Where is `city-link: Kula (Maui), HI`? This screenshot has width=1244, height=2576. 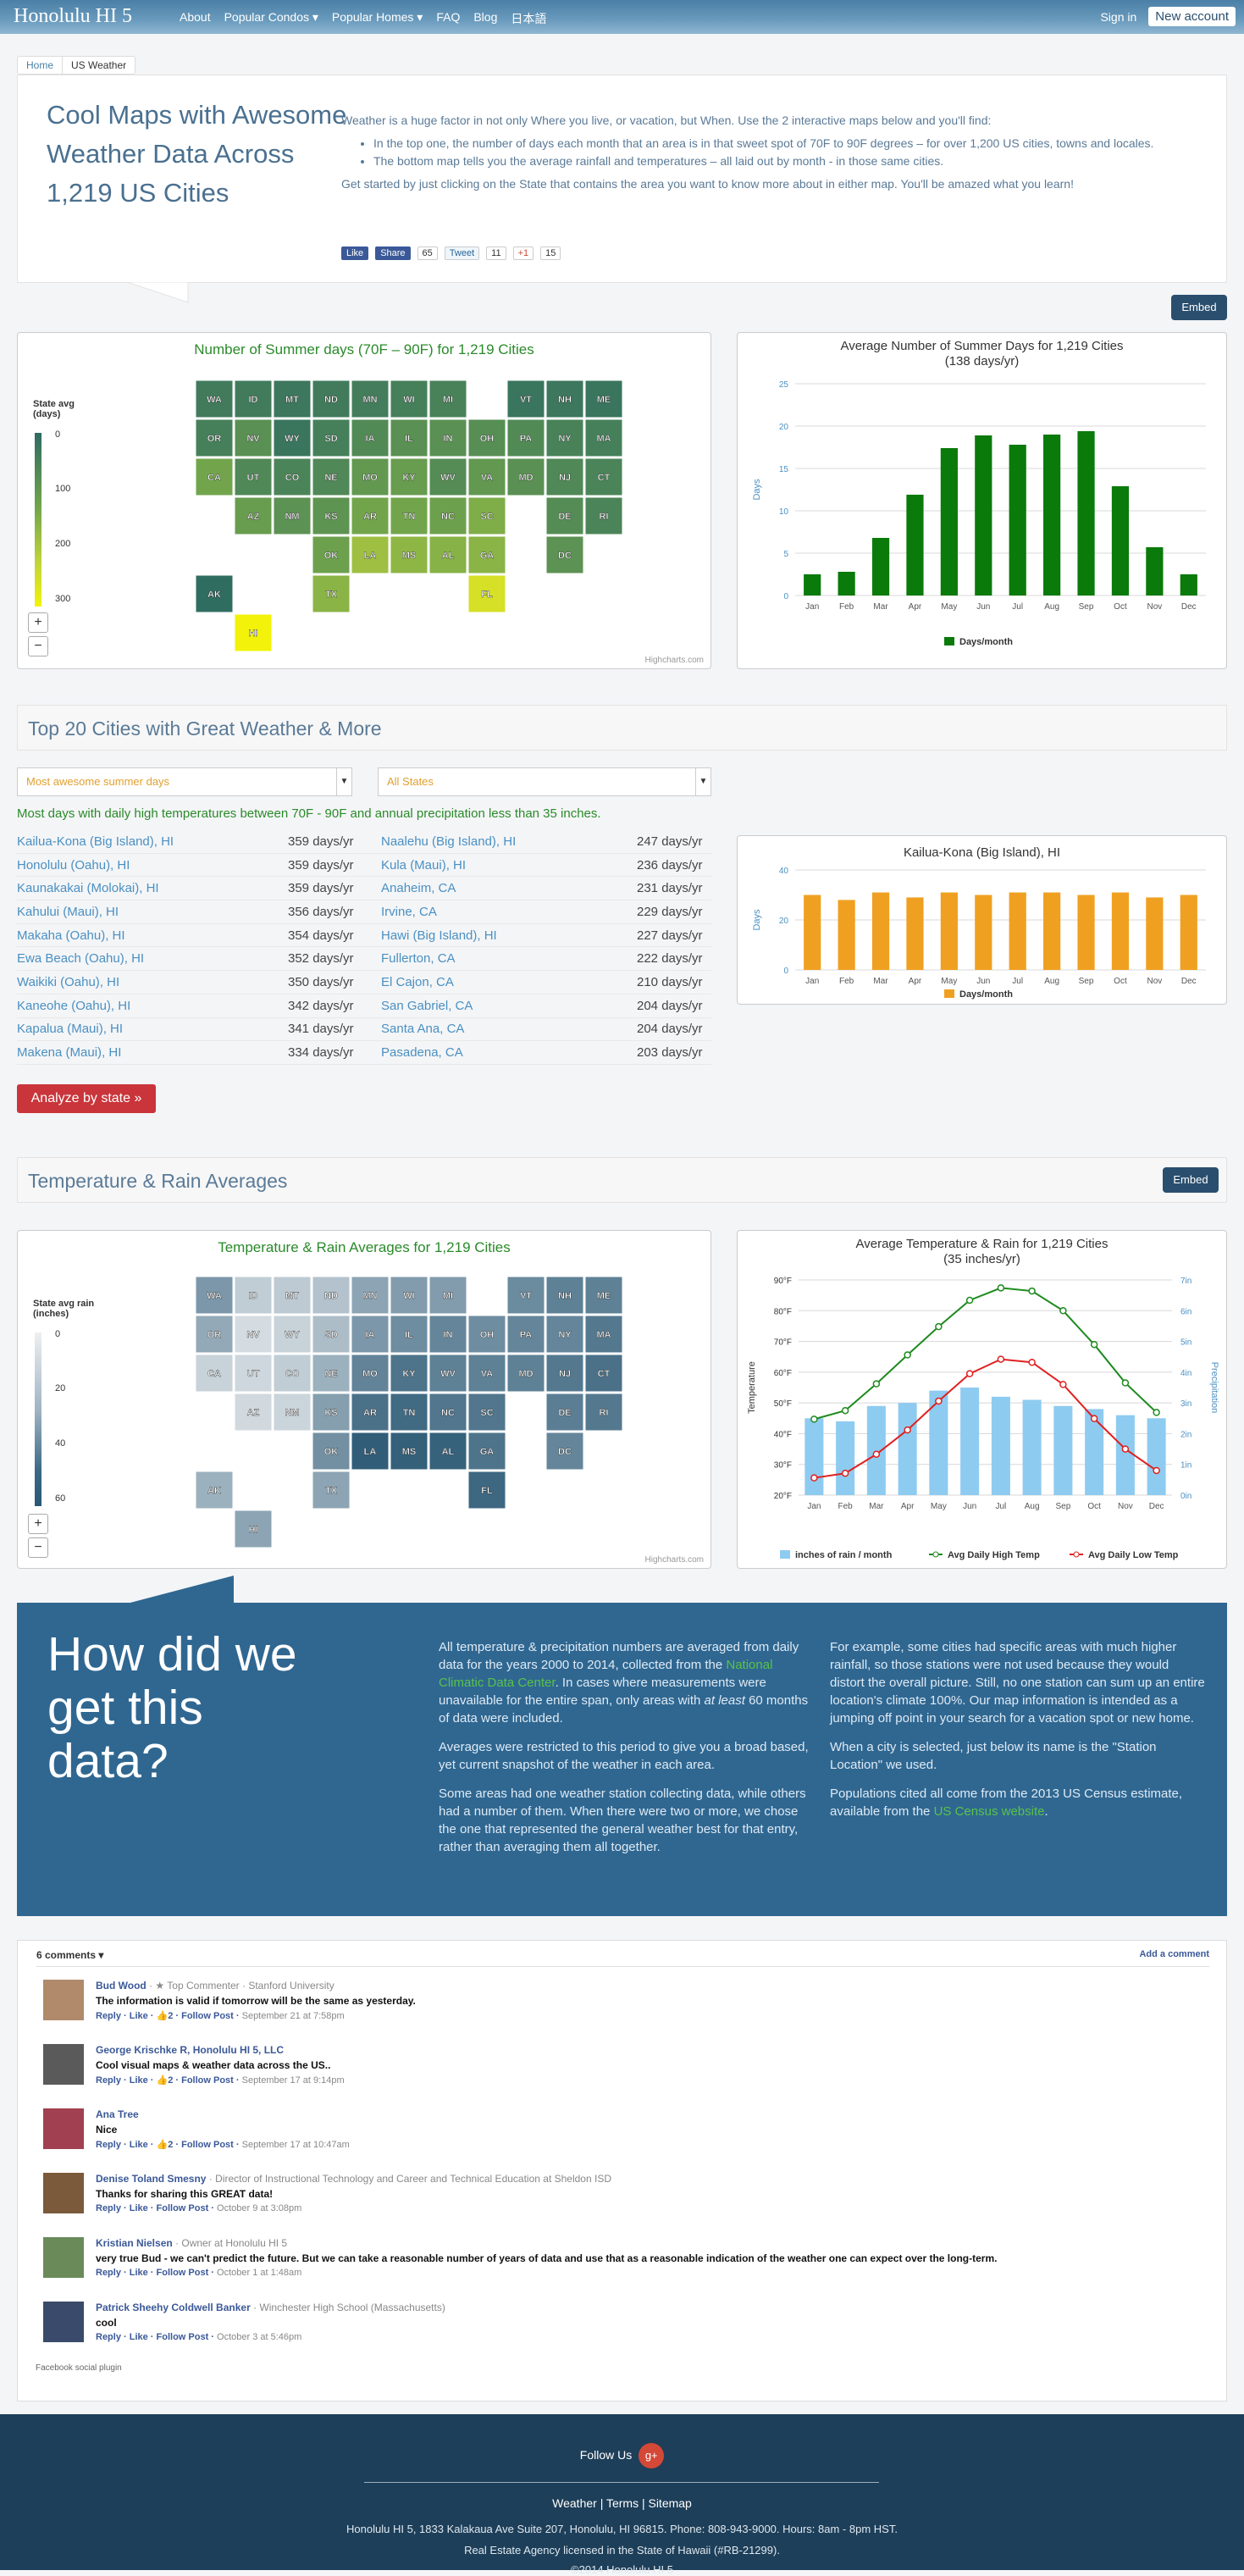 city-link: Kula (Maui), HI is located at coordinates (424, 865).